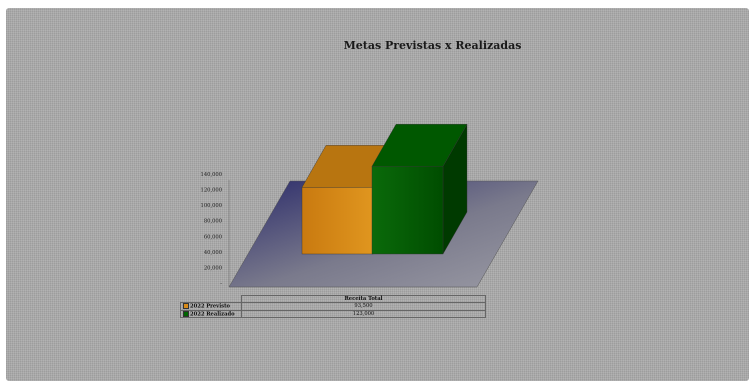  I want to click on bar-realizado, so click(419, 189).